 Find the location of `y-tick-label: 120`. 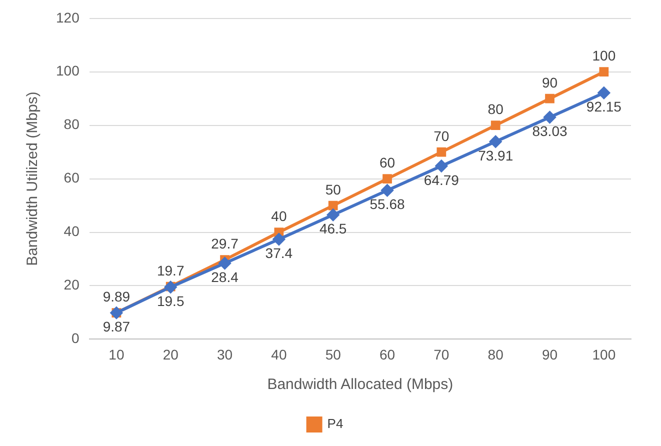

y-tick-label: 120 is located at coordinates (68, 17).